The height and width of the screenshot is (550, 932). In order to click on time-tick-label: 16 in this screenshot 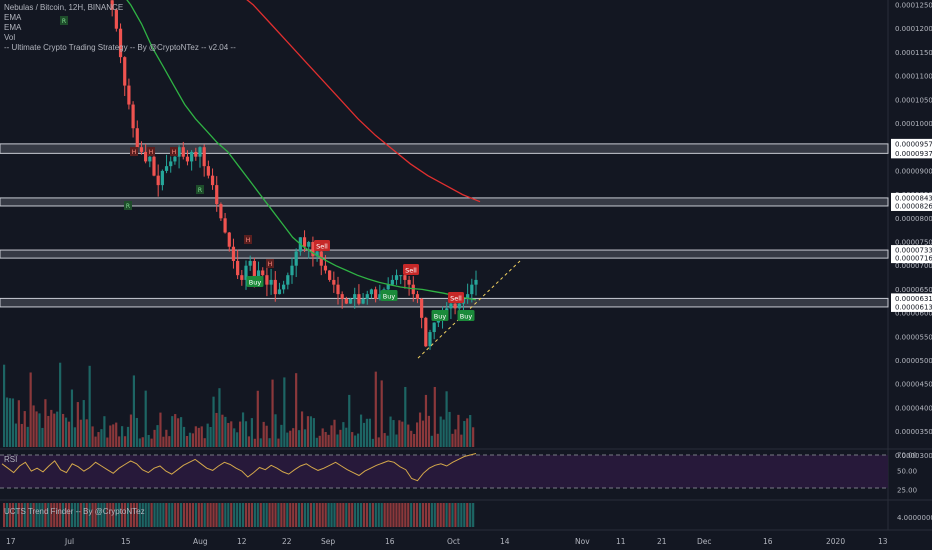, I will do `click(390, 541)`.